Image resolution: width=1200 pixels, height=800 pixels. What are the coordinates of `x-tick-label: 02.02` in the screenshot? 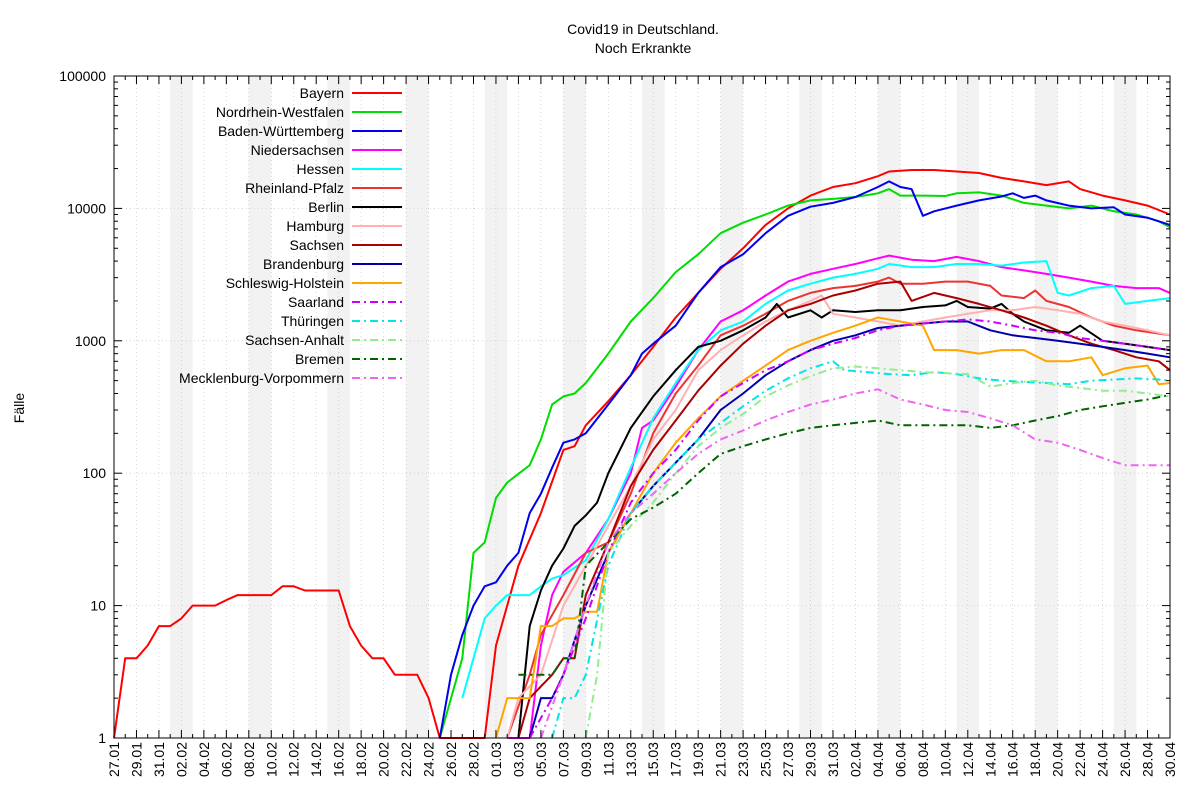 It's located at (181, 759).